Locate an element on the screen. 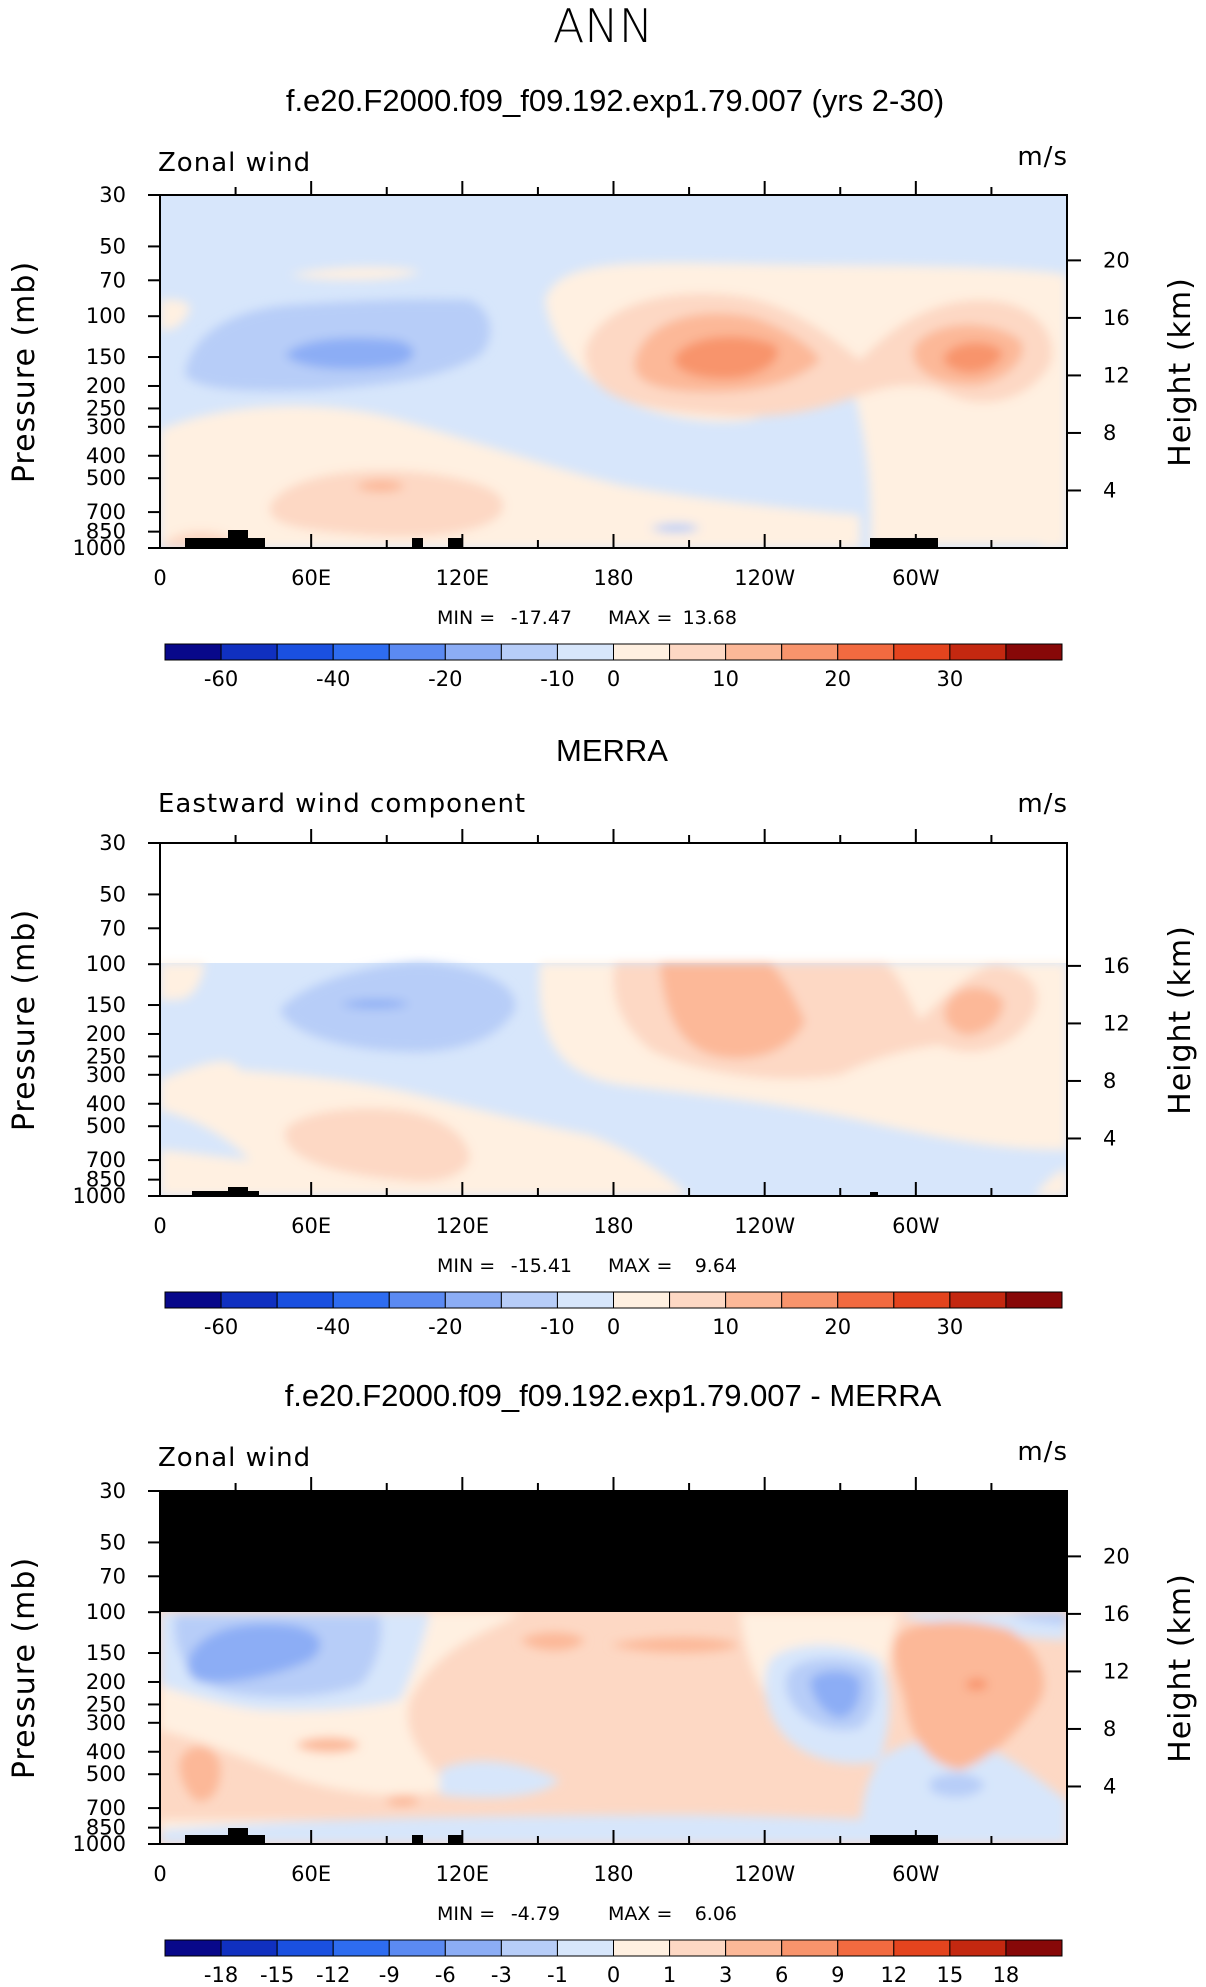 Image resolution: width=1206 pixels, height=1987 pixels. colorbar-label: -18 is located at coordinates (221, 1975).